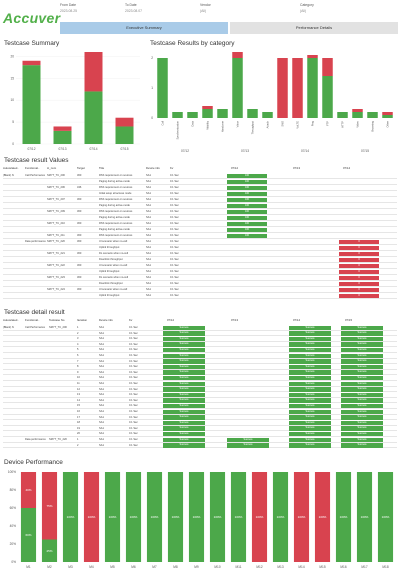 The width and height of the screenshot is (400, 572). I want to click on table-row: Paging during active-mode SA1 0.1 Sec 100, so click(200, 182).